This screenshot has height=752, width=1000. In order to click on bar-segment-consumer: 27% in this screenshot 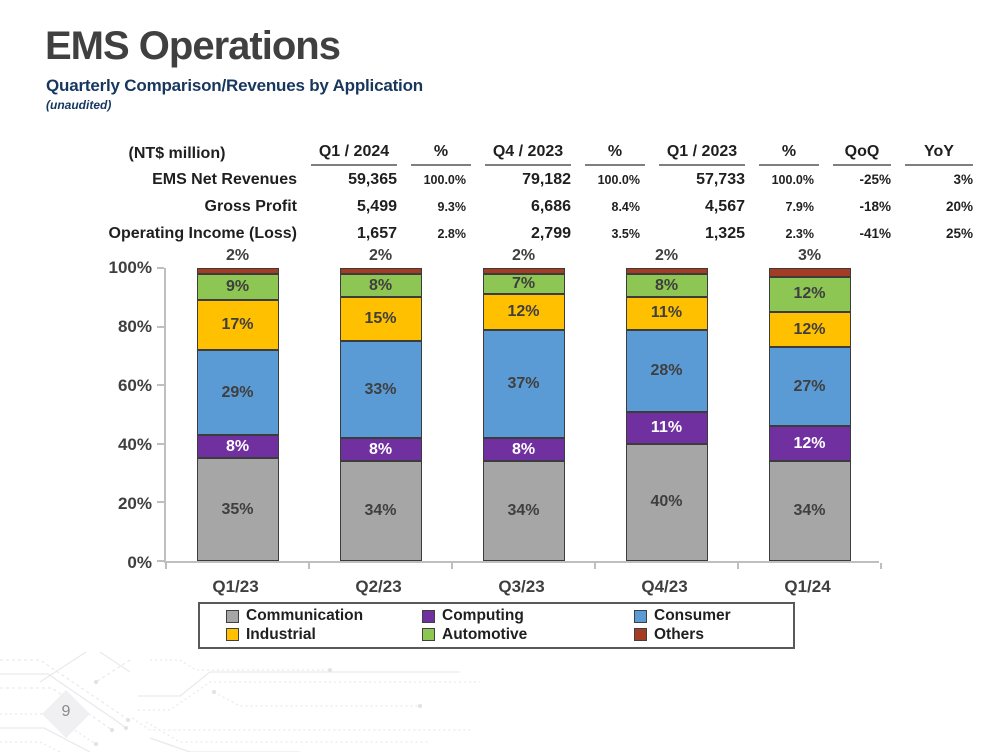, I will do `click(809, 387)`.